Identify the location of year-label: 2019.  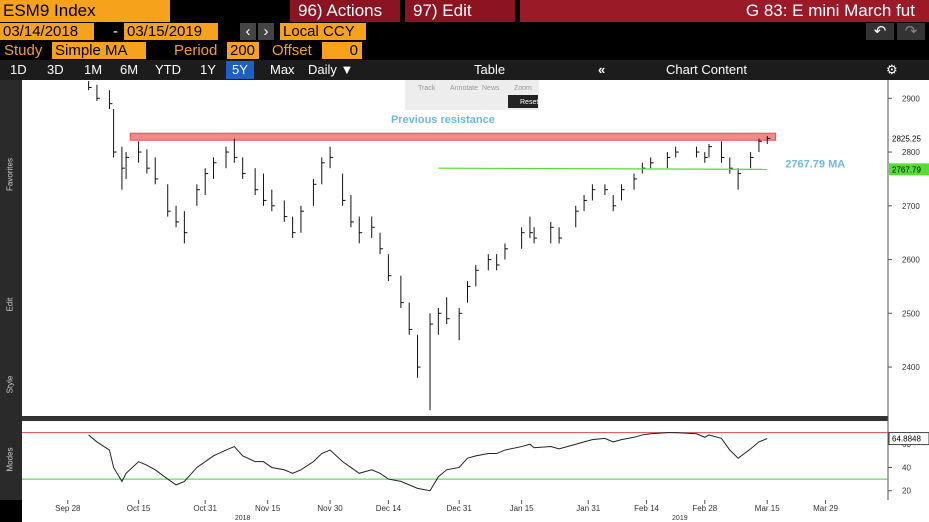
(680, 518).